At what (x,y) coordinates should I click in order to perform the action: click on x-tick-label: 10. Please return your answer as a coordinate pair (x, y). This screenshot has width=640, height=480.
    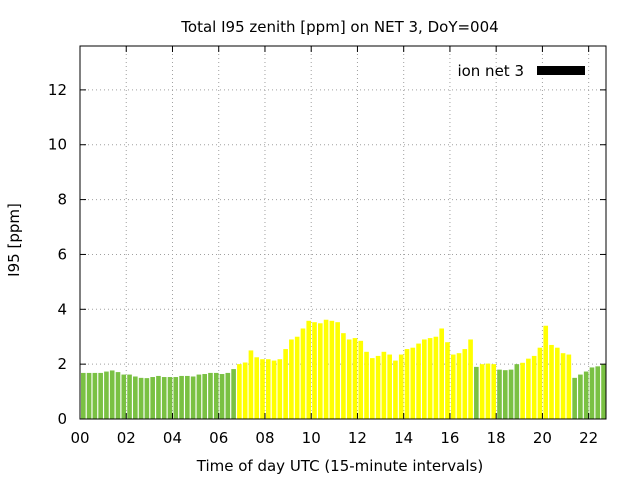
    Looking at the image, I should click on (311, 438).